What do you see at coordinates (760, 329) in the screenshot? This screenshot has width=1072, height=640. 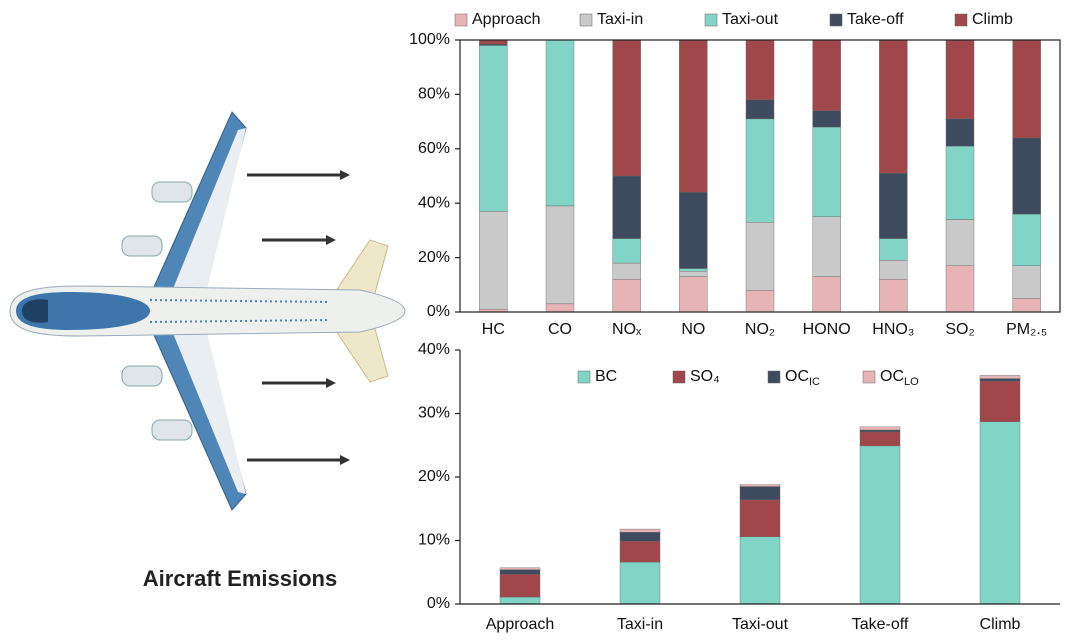 I see `x-tick-label: NO₂` at bounding box center [760, 329].